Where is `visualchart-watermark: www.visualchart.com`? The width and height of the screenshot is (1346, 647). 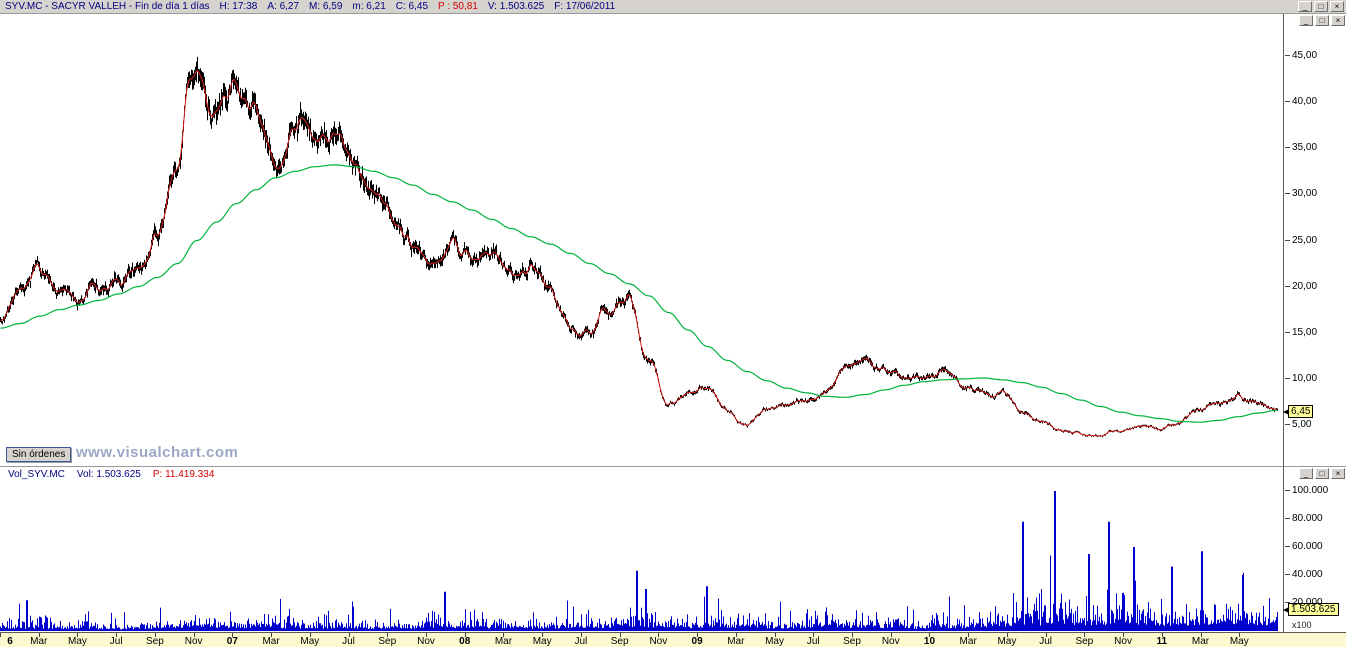 visualchart-watermark: www.visualchart.com is located at coordinates (157, 452).